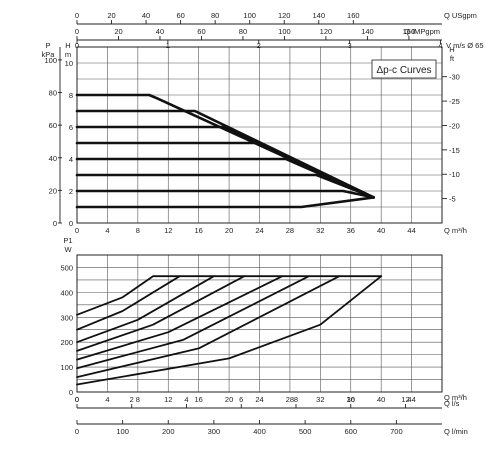 Image resolution: width=500 pixels, height=450 pixels. Describe the element at coordinates (229, 399) in the screenshot. I see `bottom-x-tick-label: 20` at that location.